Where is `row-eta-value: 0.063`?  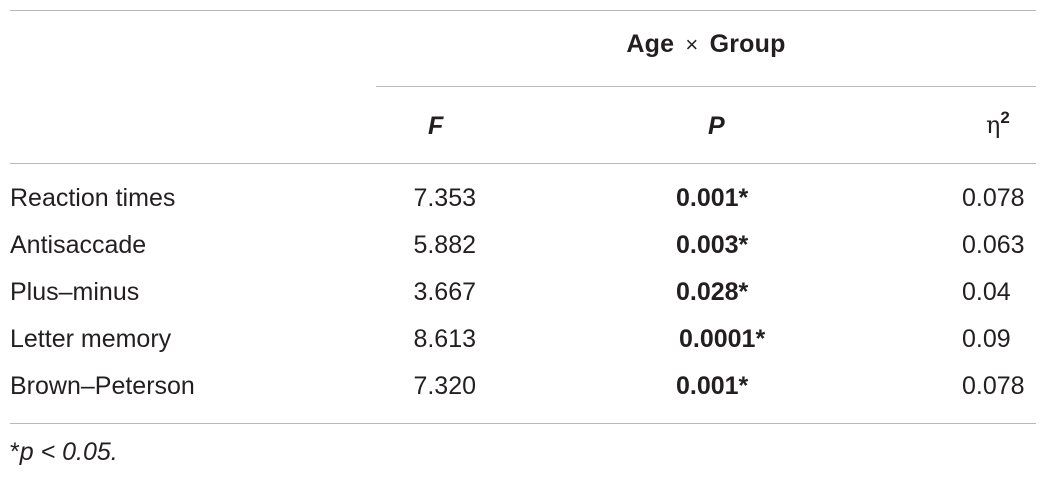 row-eta-value: 0.063 is located at coordinates (993, 245).